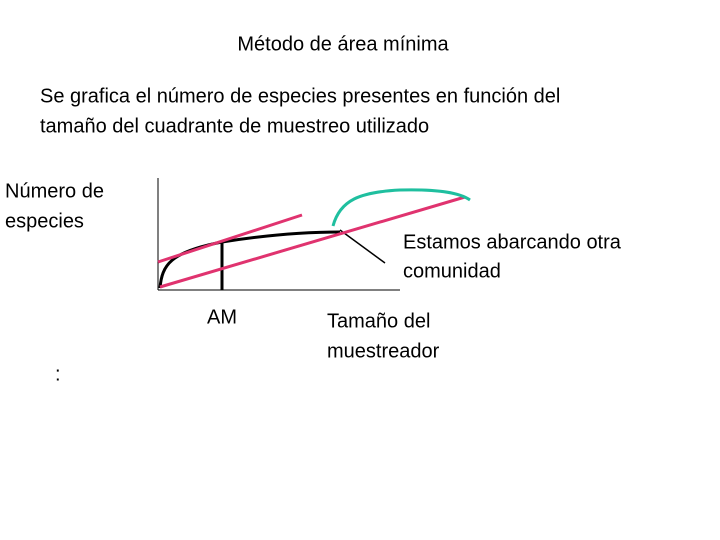 The height and width of the screenshot is (540, 720). What do you see at coordinates (58, 374) in the screenshot?
I see `footnote: :` at bounding box center [58, 374].